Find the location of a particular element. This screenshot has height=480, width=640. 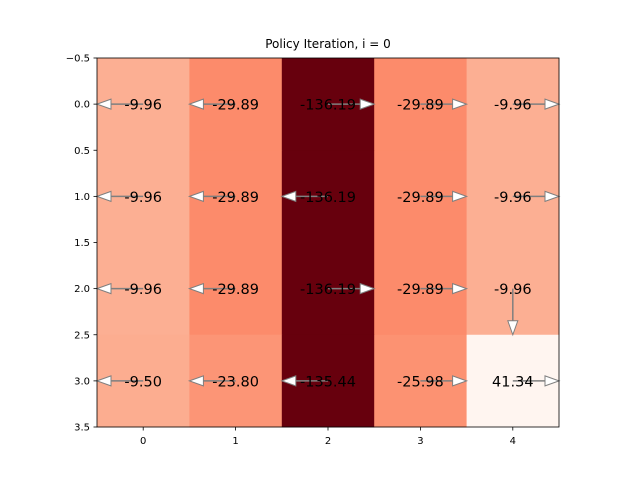

cell-value-label: -135.44 is located at coordinates (328, 382).